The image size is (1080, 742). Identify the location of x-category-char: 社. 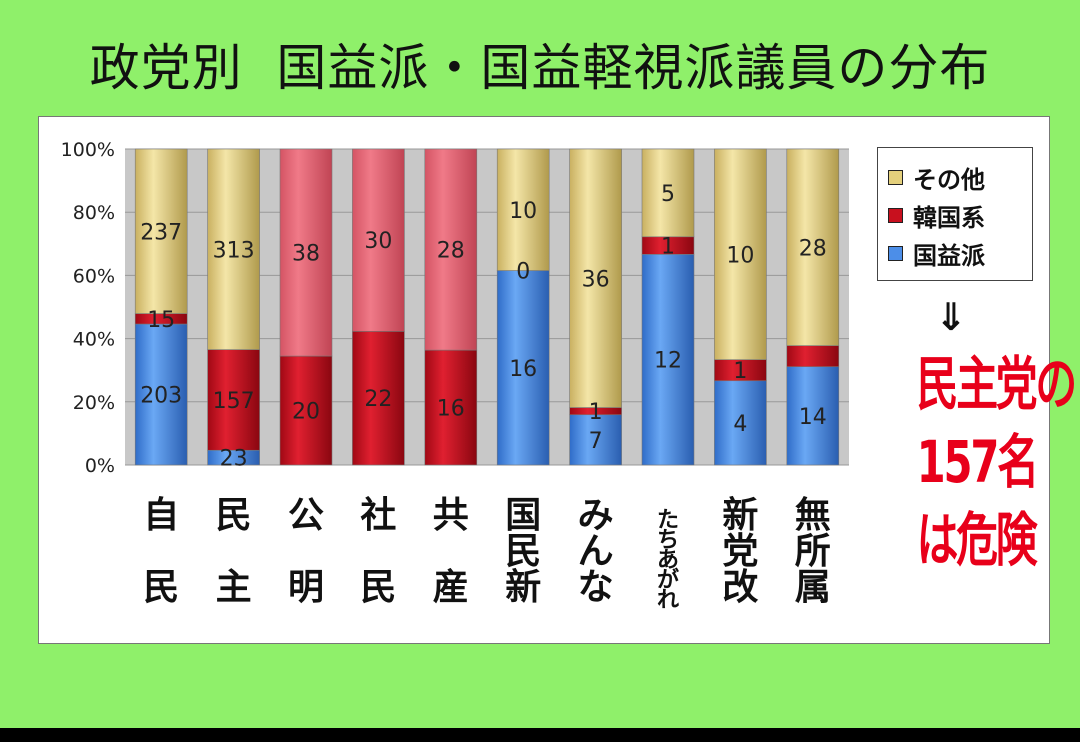
(378, 515).